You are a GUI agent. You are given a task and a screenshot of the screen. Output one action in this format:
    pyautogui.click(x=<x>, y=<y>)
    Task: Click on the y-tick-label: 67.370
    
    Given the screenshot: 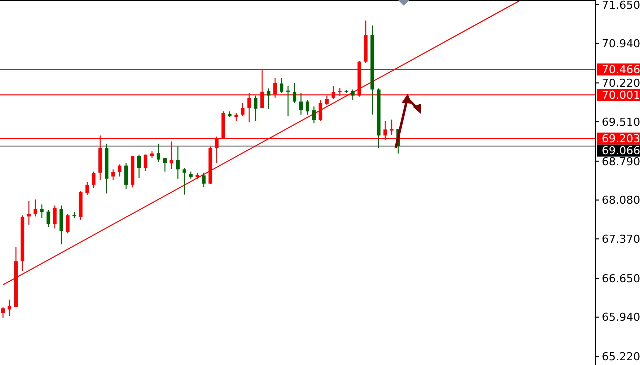 What is the action you would take?
    pyautogui.click(x=621, y=239)
    